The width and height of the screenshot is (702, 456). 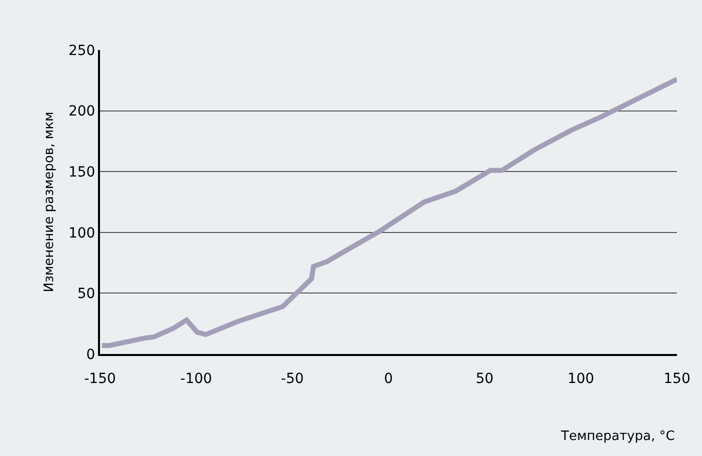 I want to click on x-axis-title: Температура, °С, so click(x=617, y=436).